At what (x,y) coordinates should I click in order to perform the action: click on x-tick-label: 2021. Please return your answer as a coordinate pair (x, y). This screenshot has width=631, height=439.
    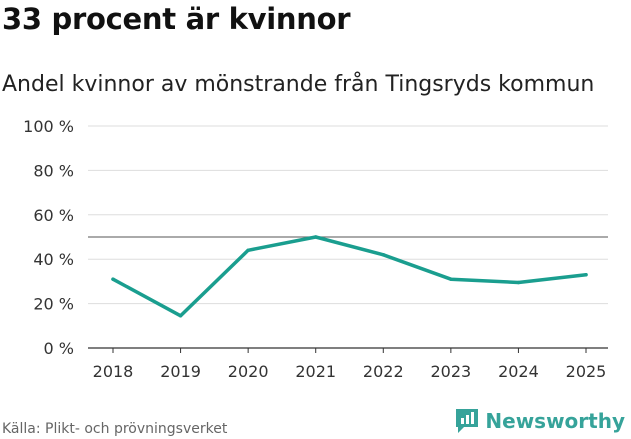
    Looking at the image, I should click on (315, 371).